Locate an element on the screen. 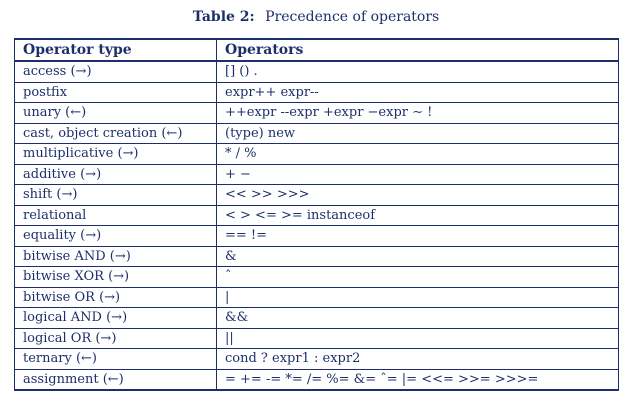 The height and width of the screenshot is (418, 632). operator-type-cell: equality (→) is located at coordinates (115, 236).